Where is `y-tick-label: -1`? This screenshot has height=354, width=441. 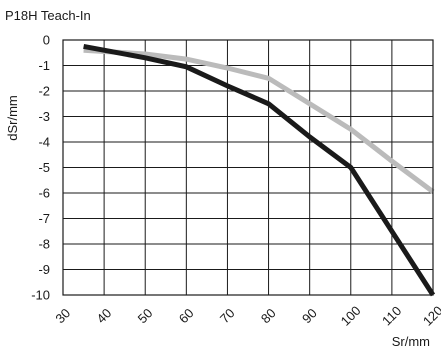
y-tick-label: -1 is located at coordinates (44, 65).